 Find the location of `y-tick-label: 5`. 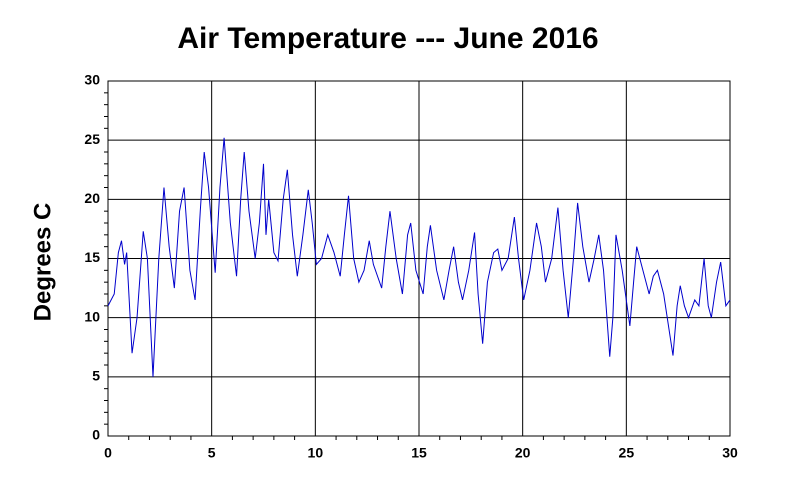

y-tick-label: 5 is located at coordinates (96, 376).